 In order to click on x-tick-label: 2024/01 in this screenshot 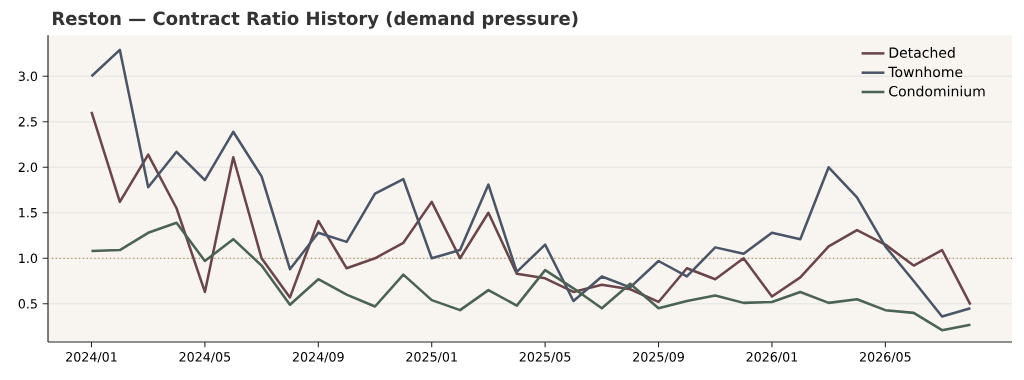, I will do `click(91, 357)`.